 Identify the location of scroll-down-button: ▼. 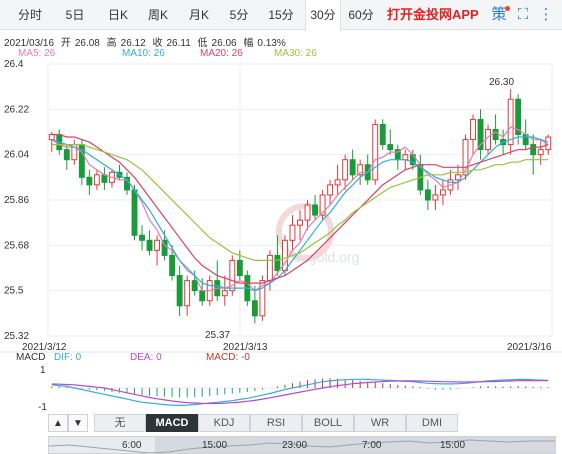
(78, 423).